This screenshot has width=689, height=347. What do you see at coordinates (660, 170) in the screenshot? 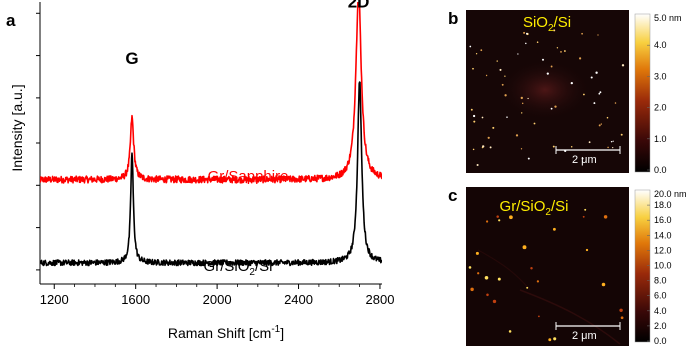
I see `colorbar-tick-label: 0.0` at bounding box center [660, 170].